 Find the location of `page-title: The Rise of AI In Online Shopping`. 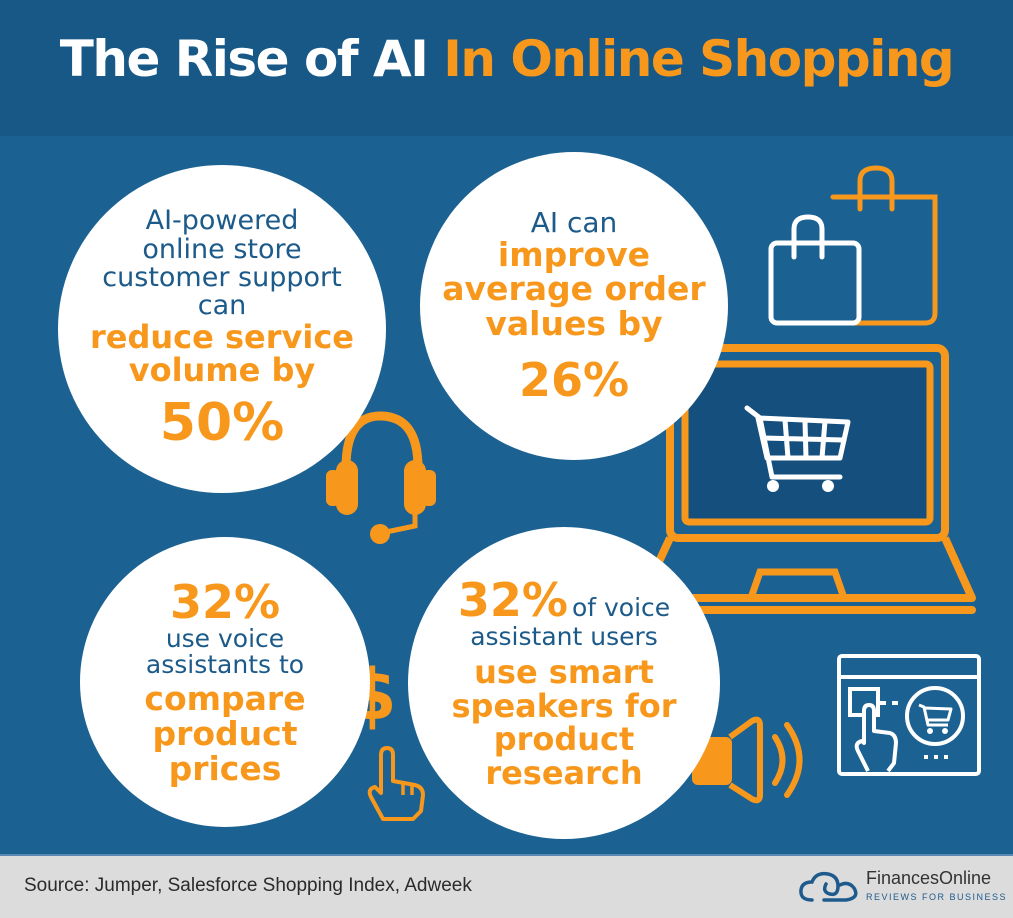

page-title: The Rise of AI In Online Shopping is located at coordinates (506, 59).